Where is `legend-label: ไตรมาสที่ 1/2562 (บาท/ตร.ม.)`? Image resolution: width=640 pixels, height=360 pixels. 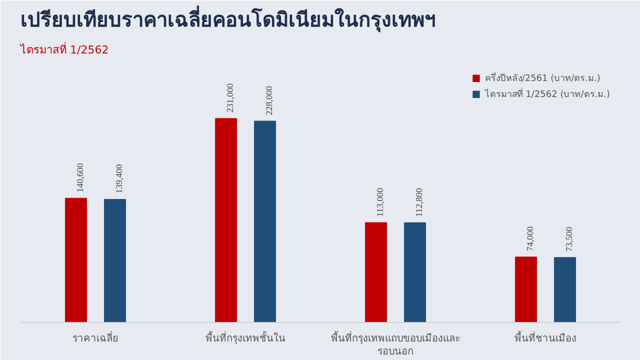
legend-label: ไตรมาสที่ 1/2562 (บาท/ตร.ม.) is located at coordinates (547, 94).